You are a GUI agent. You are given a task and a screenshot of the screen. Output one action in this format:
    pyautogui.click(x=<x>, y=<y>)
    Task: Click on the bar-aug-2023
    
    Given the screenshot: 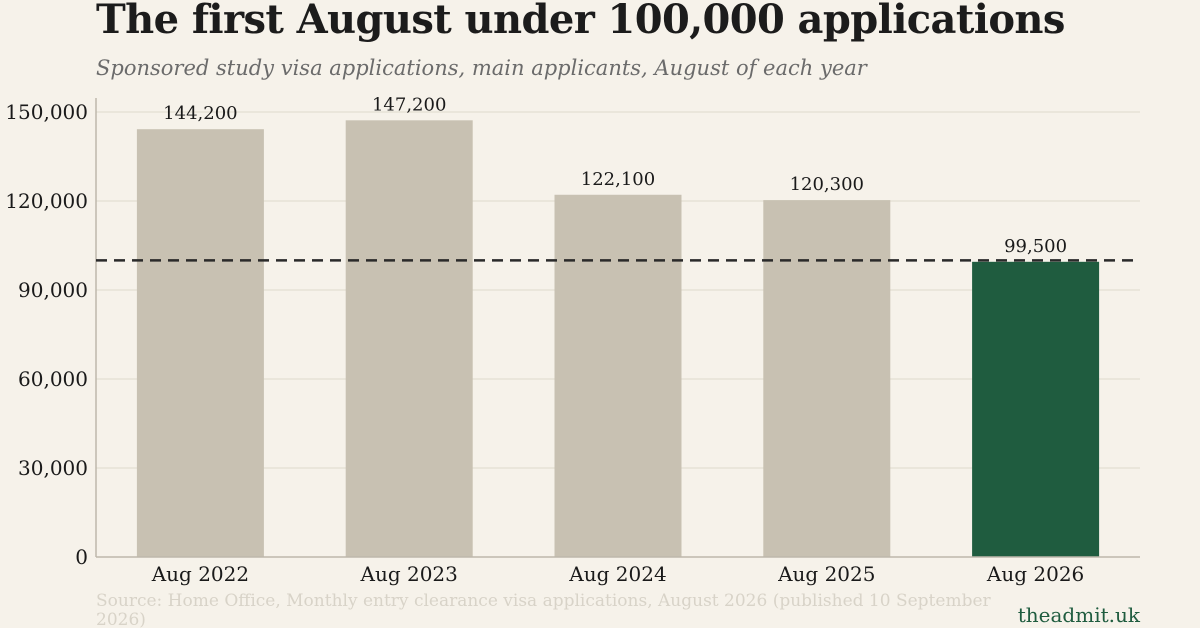 What is the action you would take?
    pyautogui.click(x=409, y=338)
    